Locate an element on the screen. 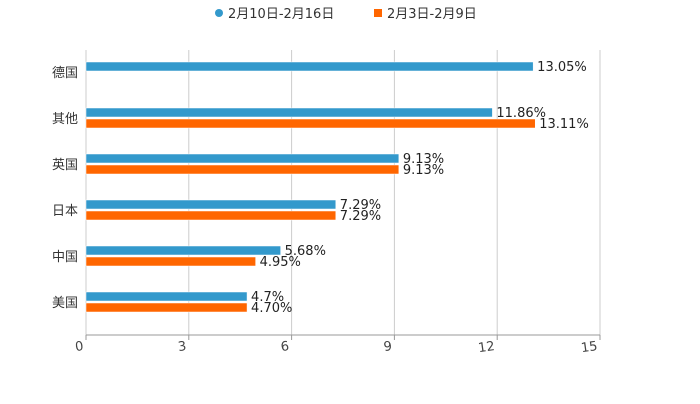 Image resolution: width=700 pixels, height=404 pixels. y-category-label: 其他 is located at coordinates (65, 119).